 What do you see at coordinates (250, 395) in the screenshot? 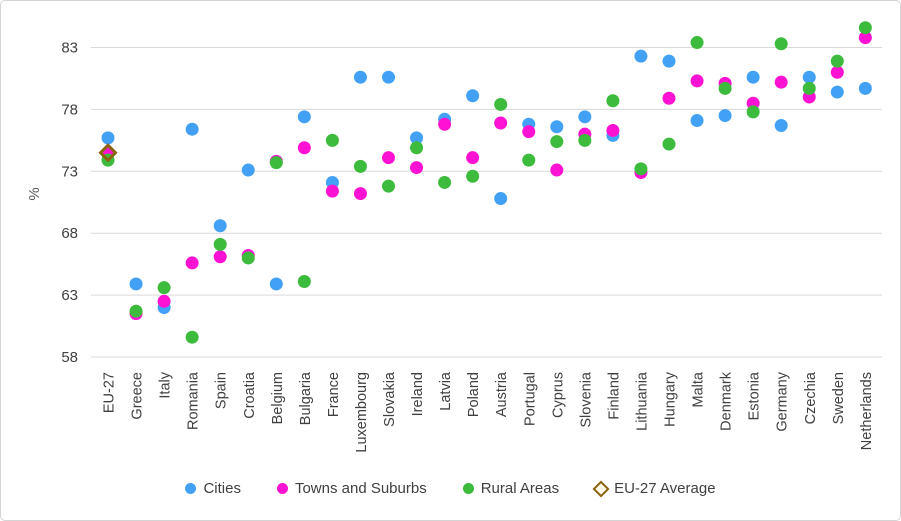
I see `x-tick-label: Croatia` at bounding box center [250, 395].